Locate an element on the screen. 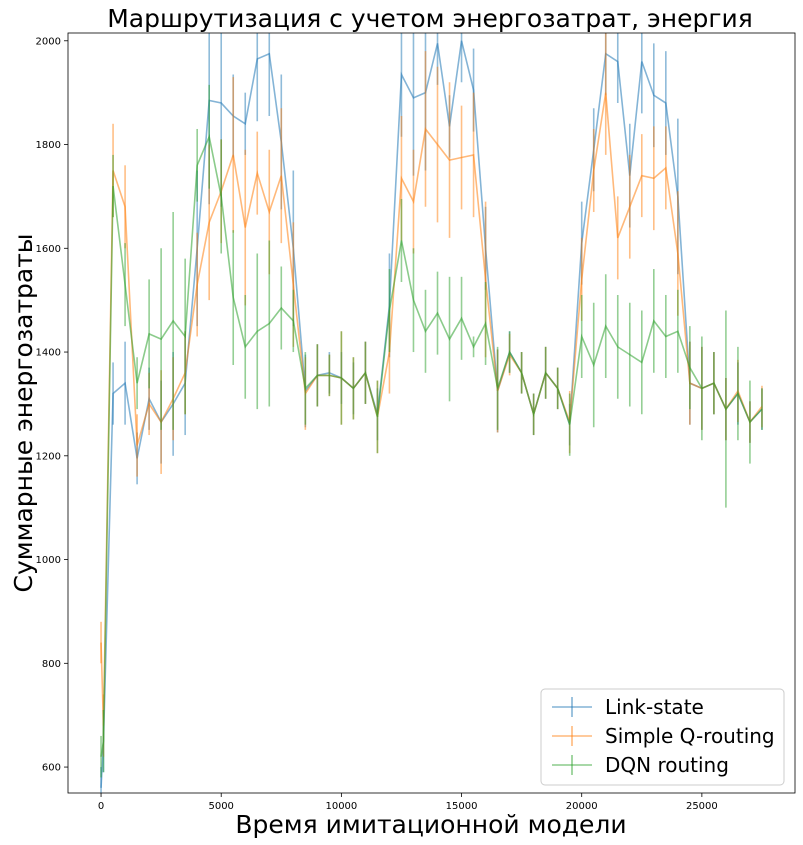 Image resolution: width=803 pixels, height=845 pixels. legend-entry-link-state: Link-state is located at coordinates (628, 707).